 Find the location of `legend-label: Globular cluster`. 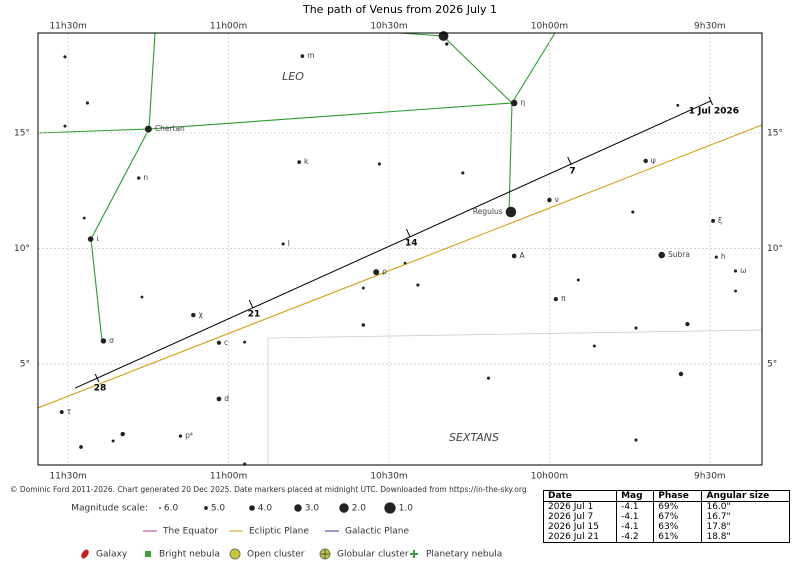

legend-label: Globular cluster is located at coordinates (373, 555).